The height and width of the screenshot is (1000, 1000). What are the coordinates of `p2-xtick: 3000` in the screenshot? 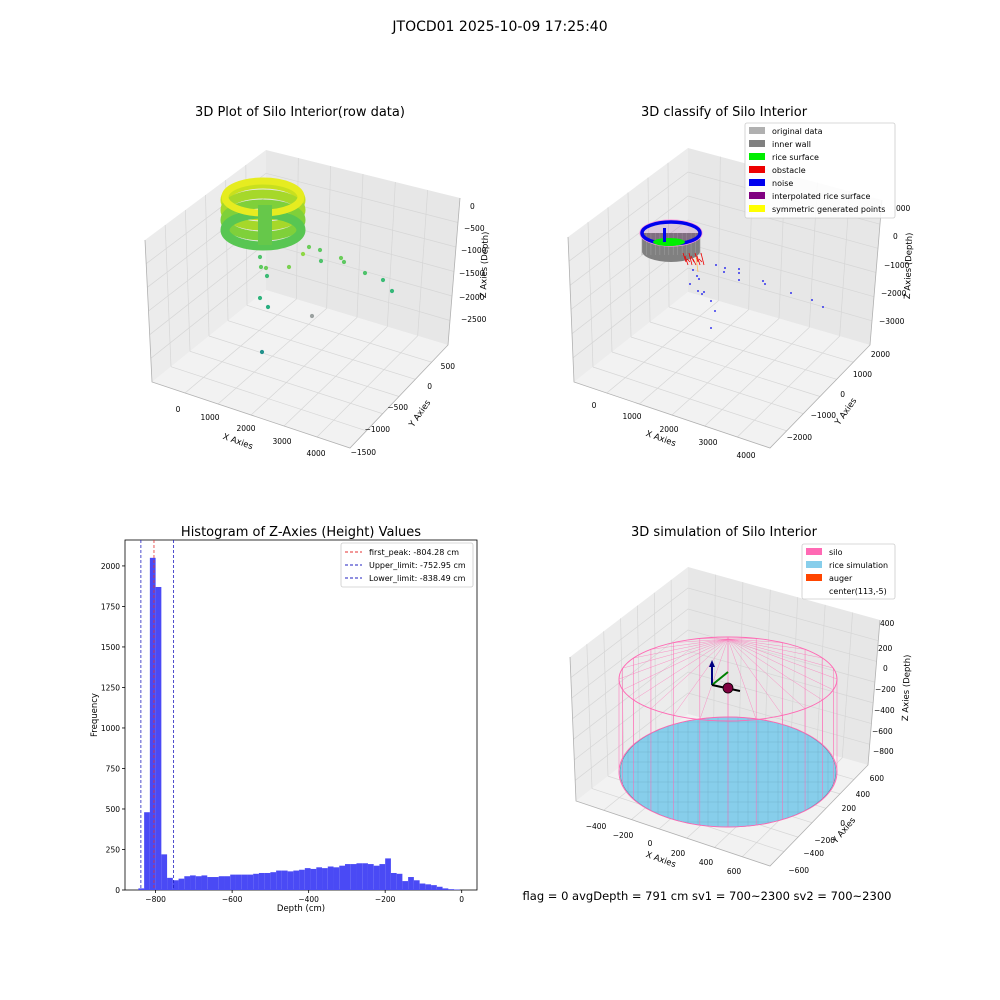 It's located at (707, 442).